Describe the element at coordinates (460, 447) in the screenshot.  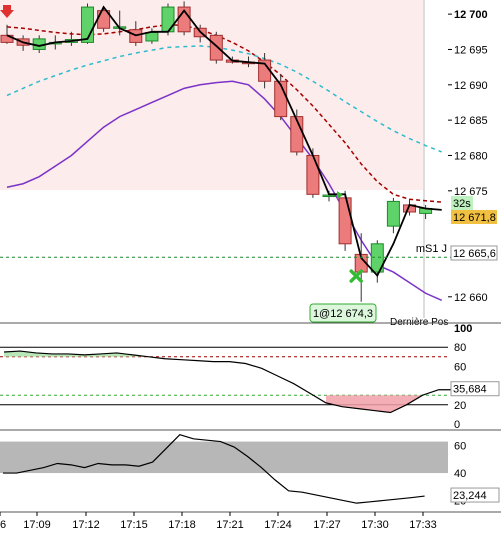
I see `osc2-tick-label: 60` at that location.